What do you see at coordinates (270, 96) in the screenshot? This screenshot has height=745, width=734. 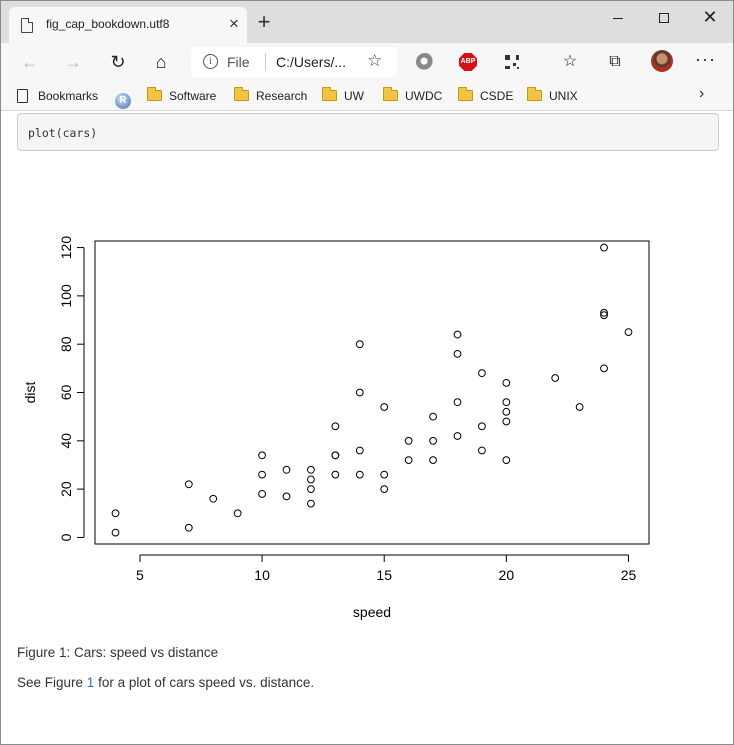 I see `bookmark-research: Research` at bounding box center [270, 96].